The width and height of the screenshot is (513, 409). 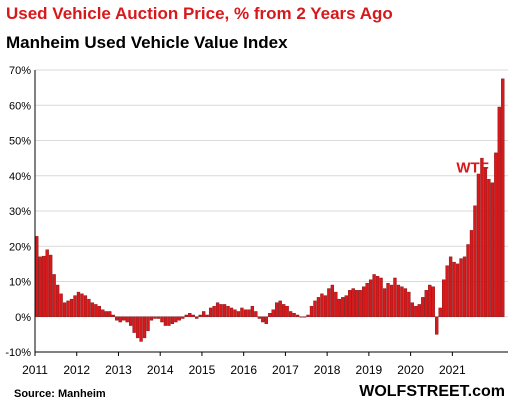 I want to click on y-tick-label: 30%, so click(x=20, y=212).